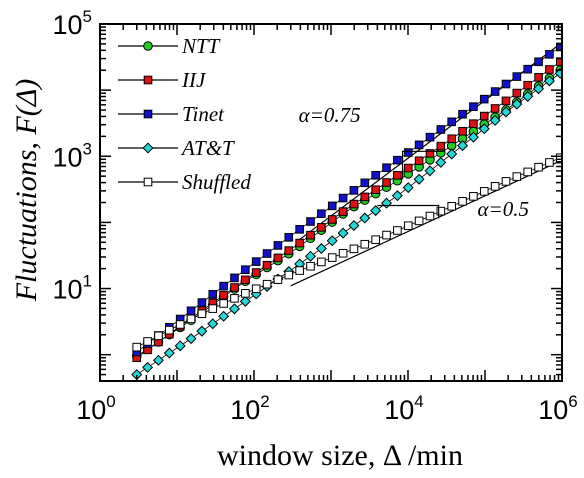  What do you see at coordinates (72, 155) in the screenshot?
I see `y-tick-label: 10³` at bounding box center [72, 155].